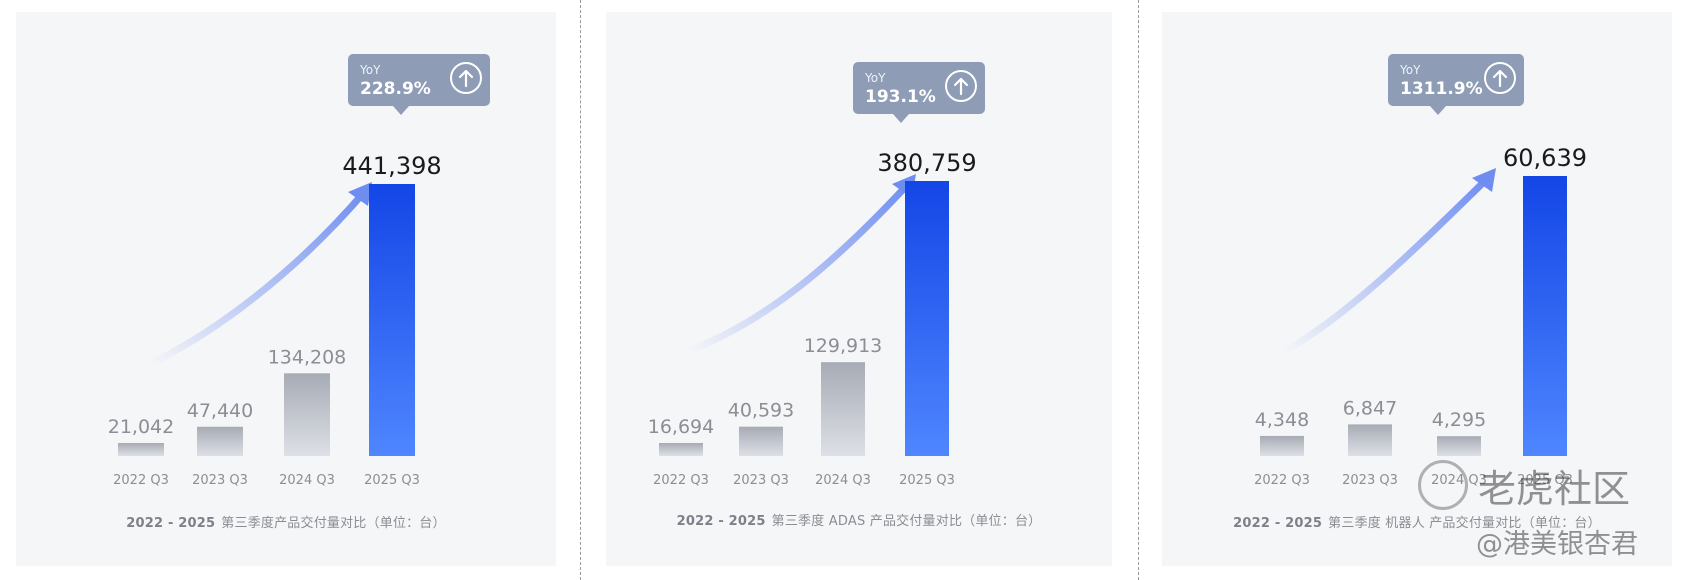 The image size is (1686, 580). I want to click on watermark-line2: @港美银杏君, so click(1557, 544).